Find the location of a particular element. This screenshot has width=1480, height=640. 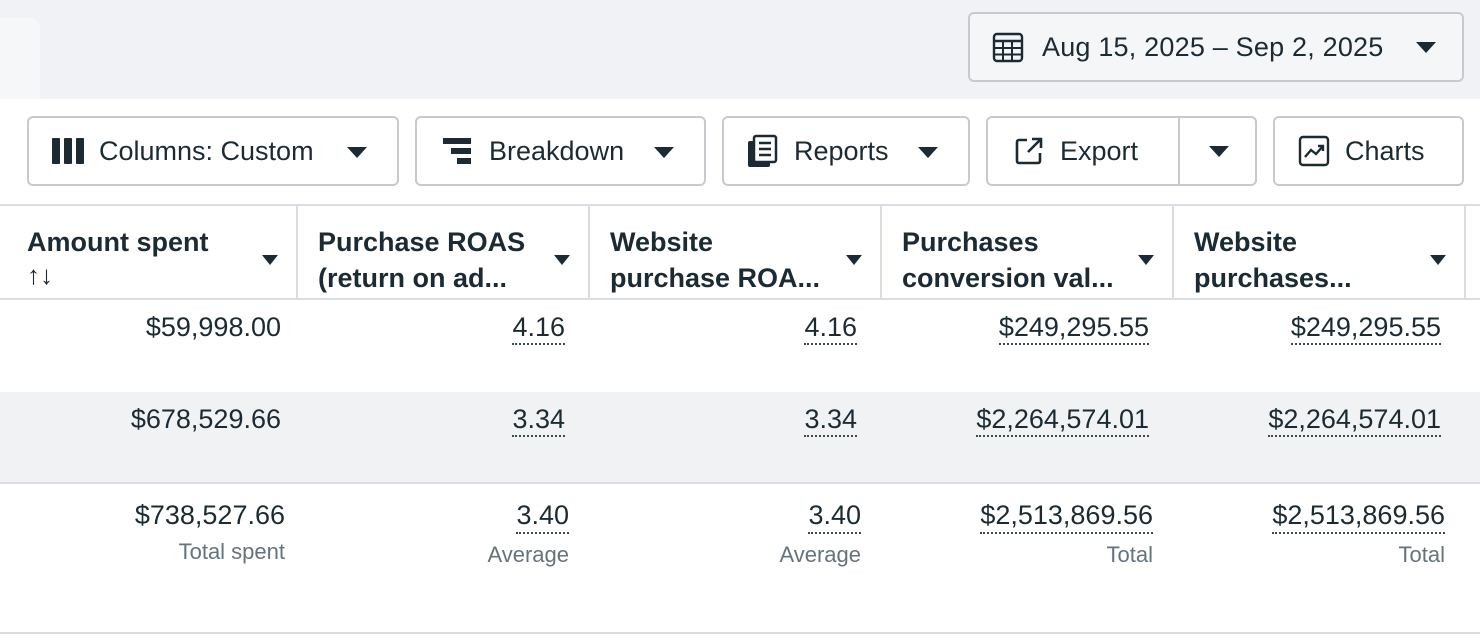

cell-amount-spent: $678,529.66 is located at coordinates (205, 419).